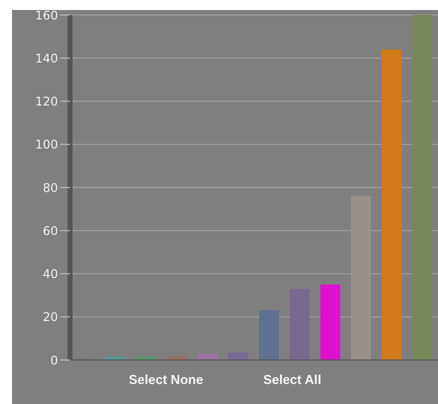 The image size is (438, 404). I want to click on y-tick-label: 40, so click(50, 274).